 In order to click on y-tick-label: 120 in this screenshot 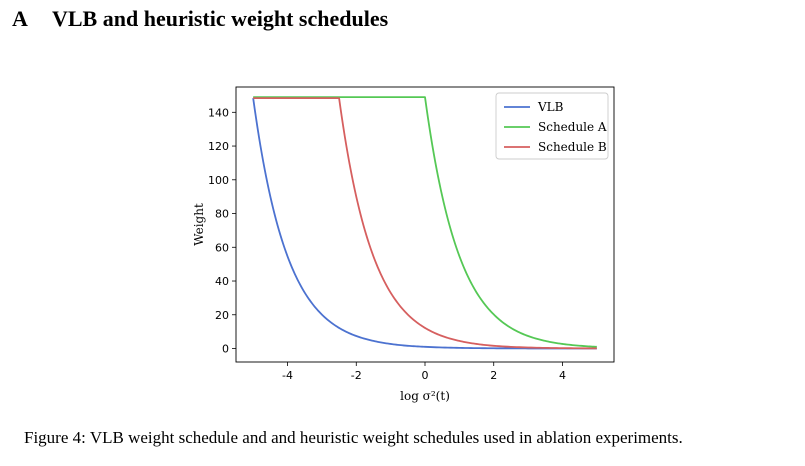, I will do `click(218, 146)`.